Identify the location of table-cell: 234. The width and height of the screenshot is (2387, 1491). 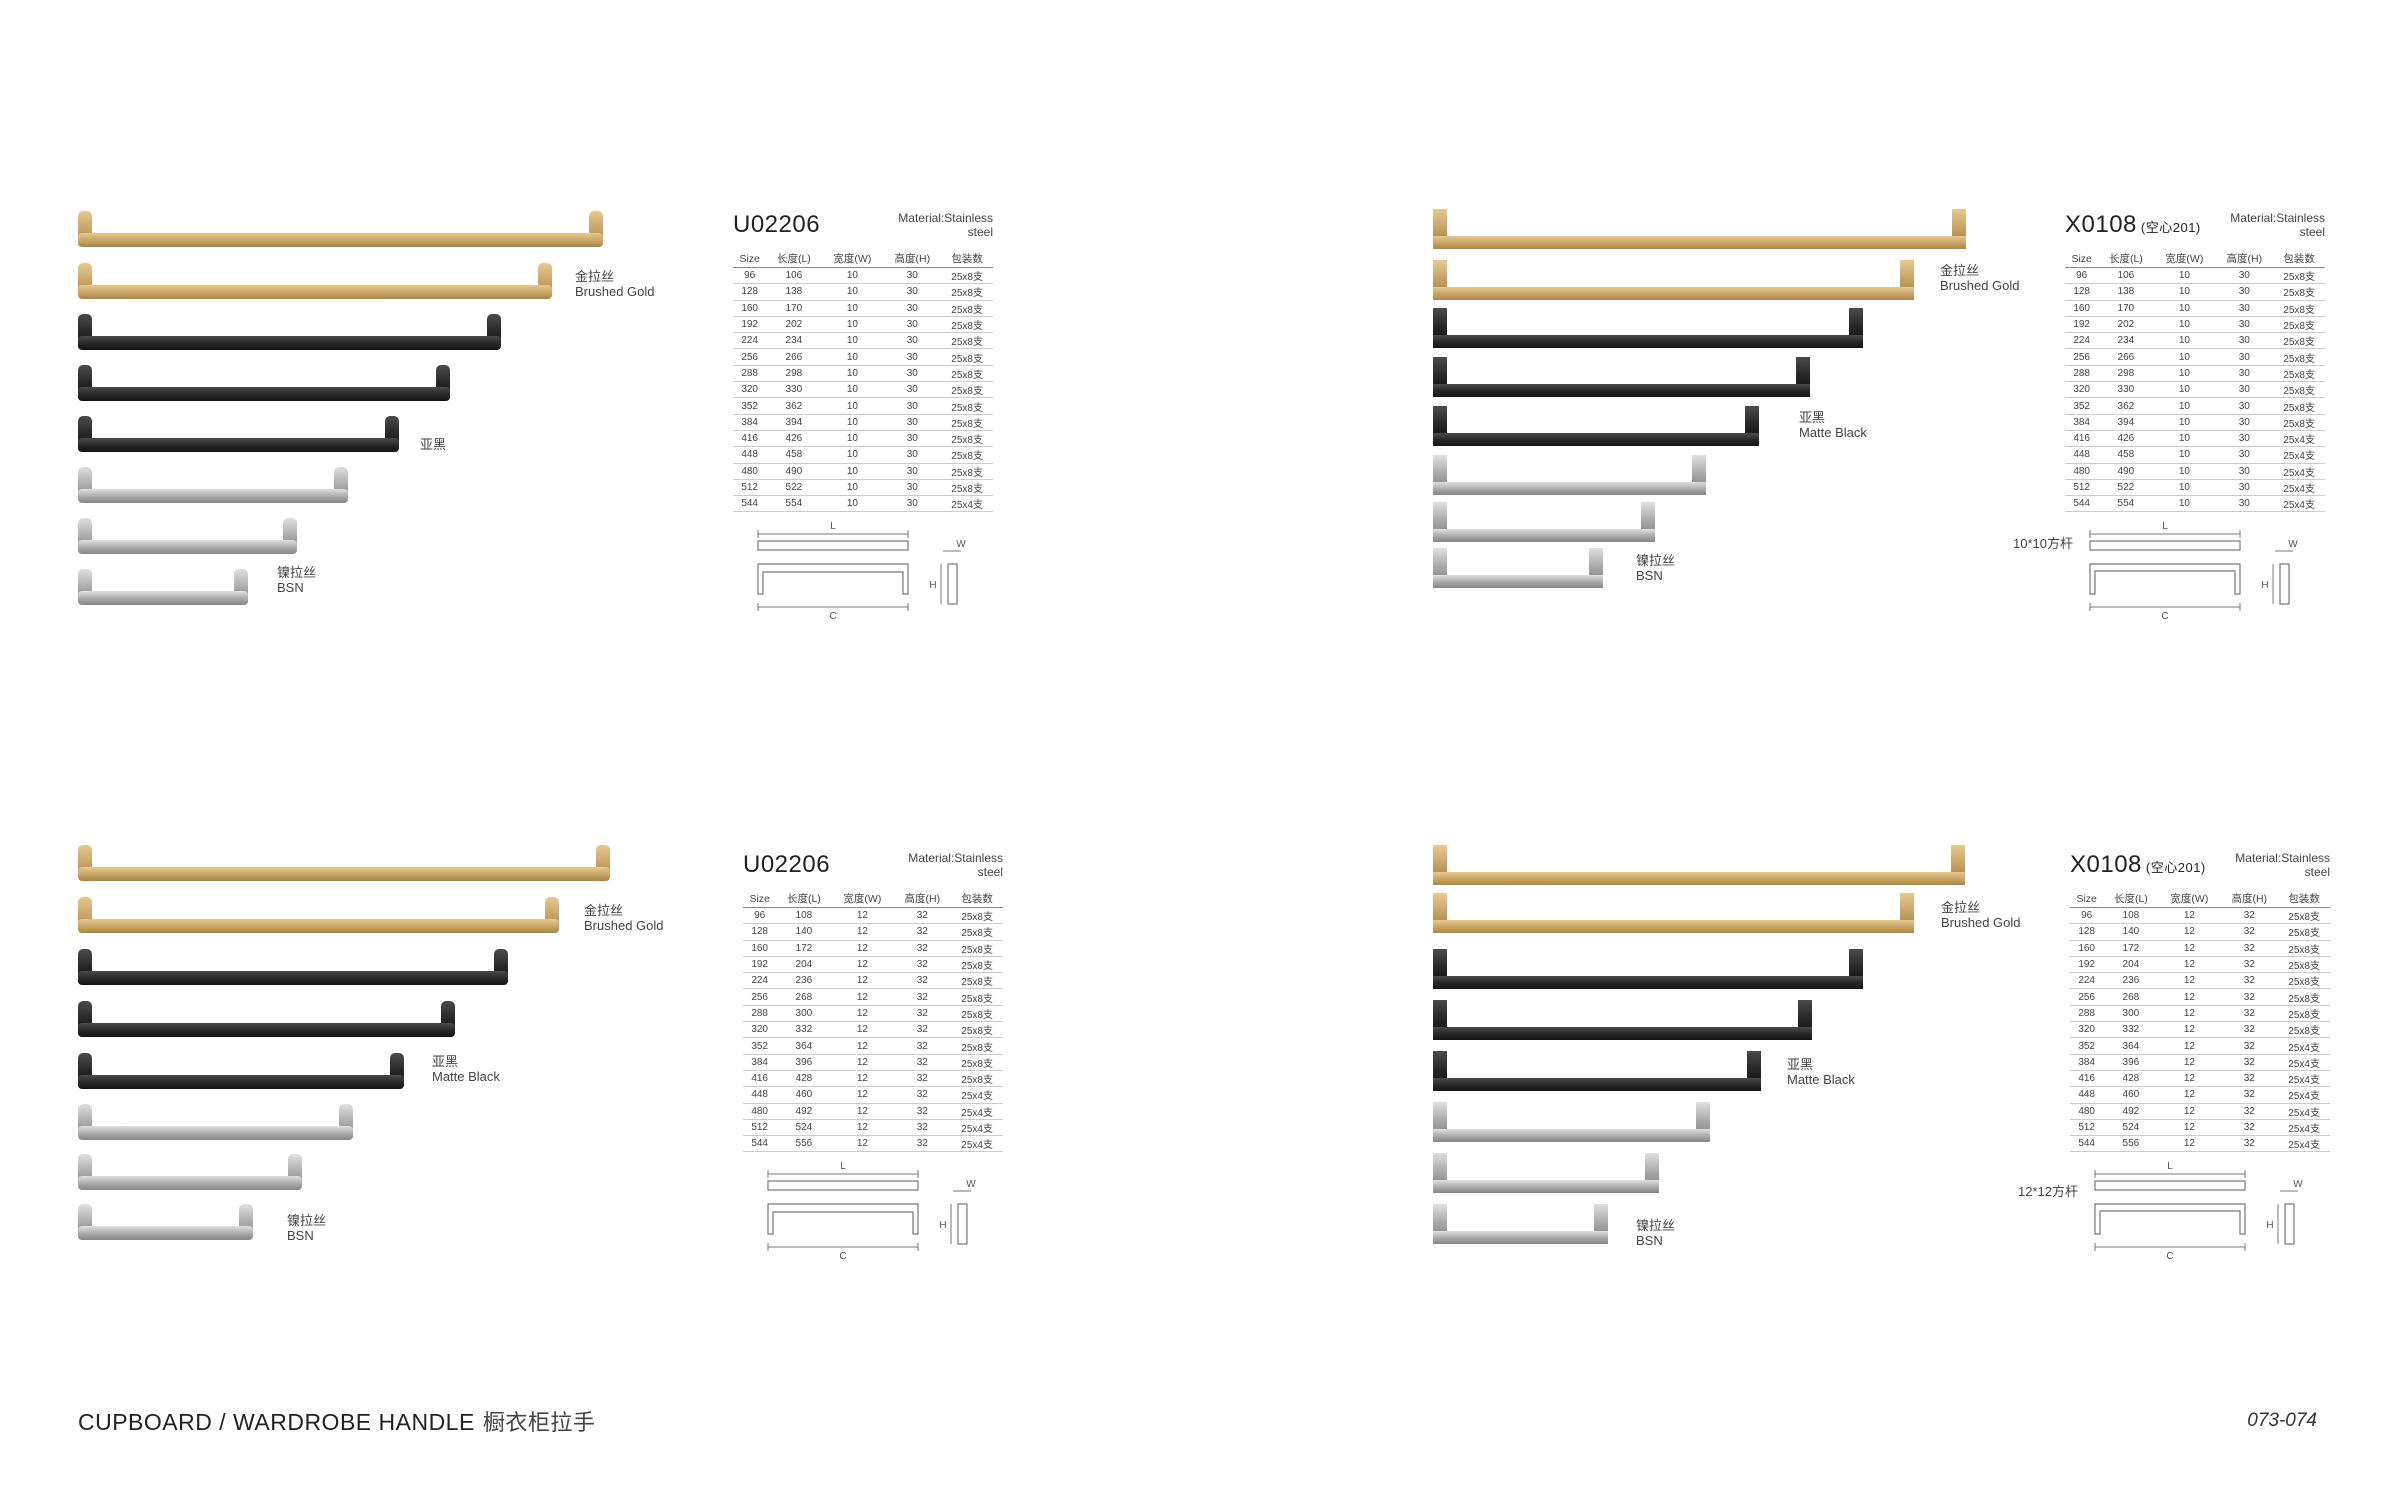
(2126, 341).